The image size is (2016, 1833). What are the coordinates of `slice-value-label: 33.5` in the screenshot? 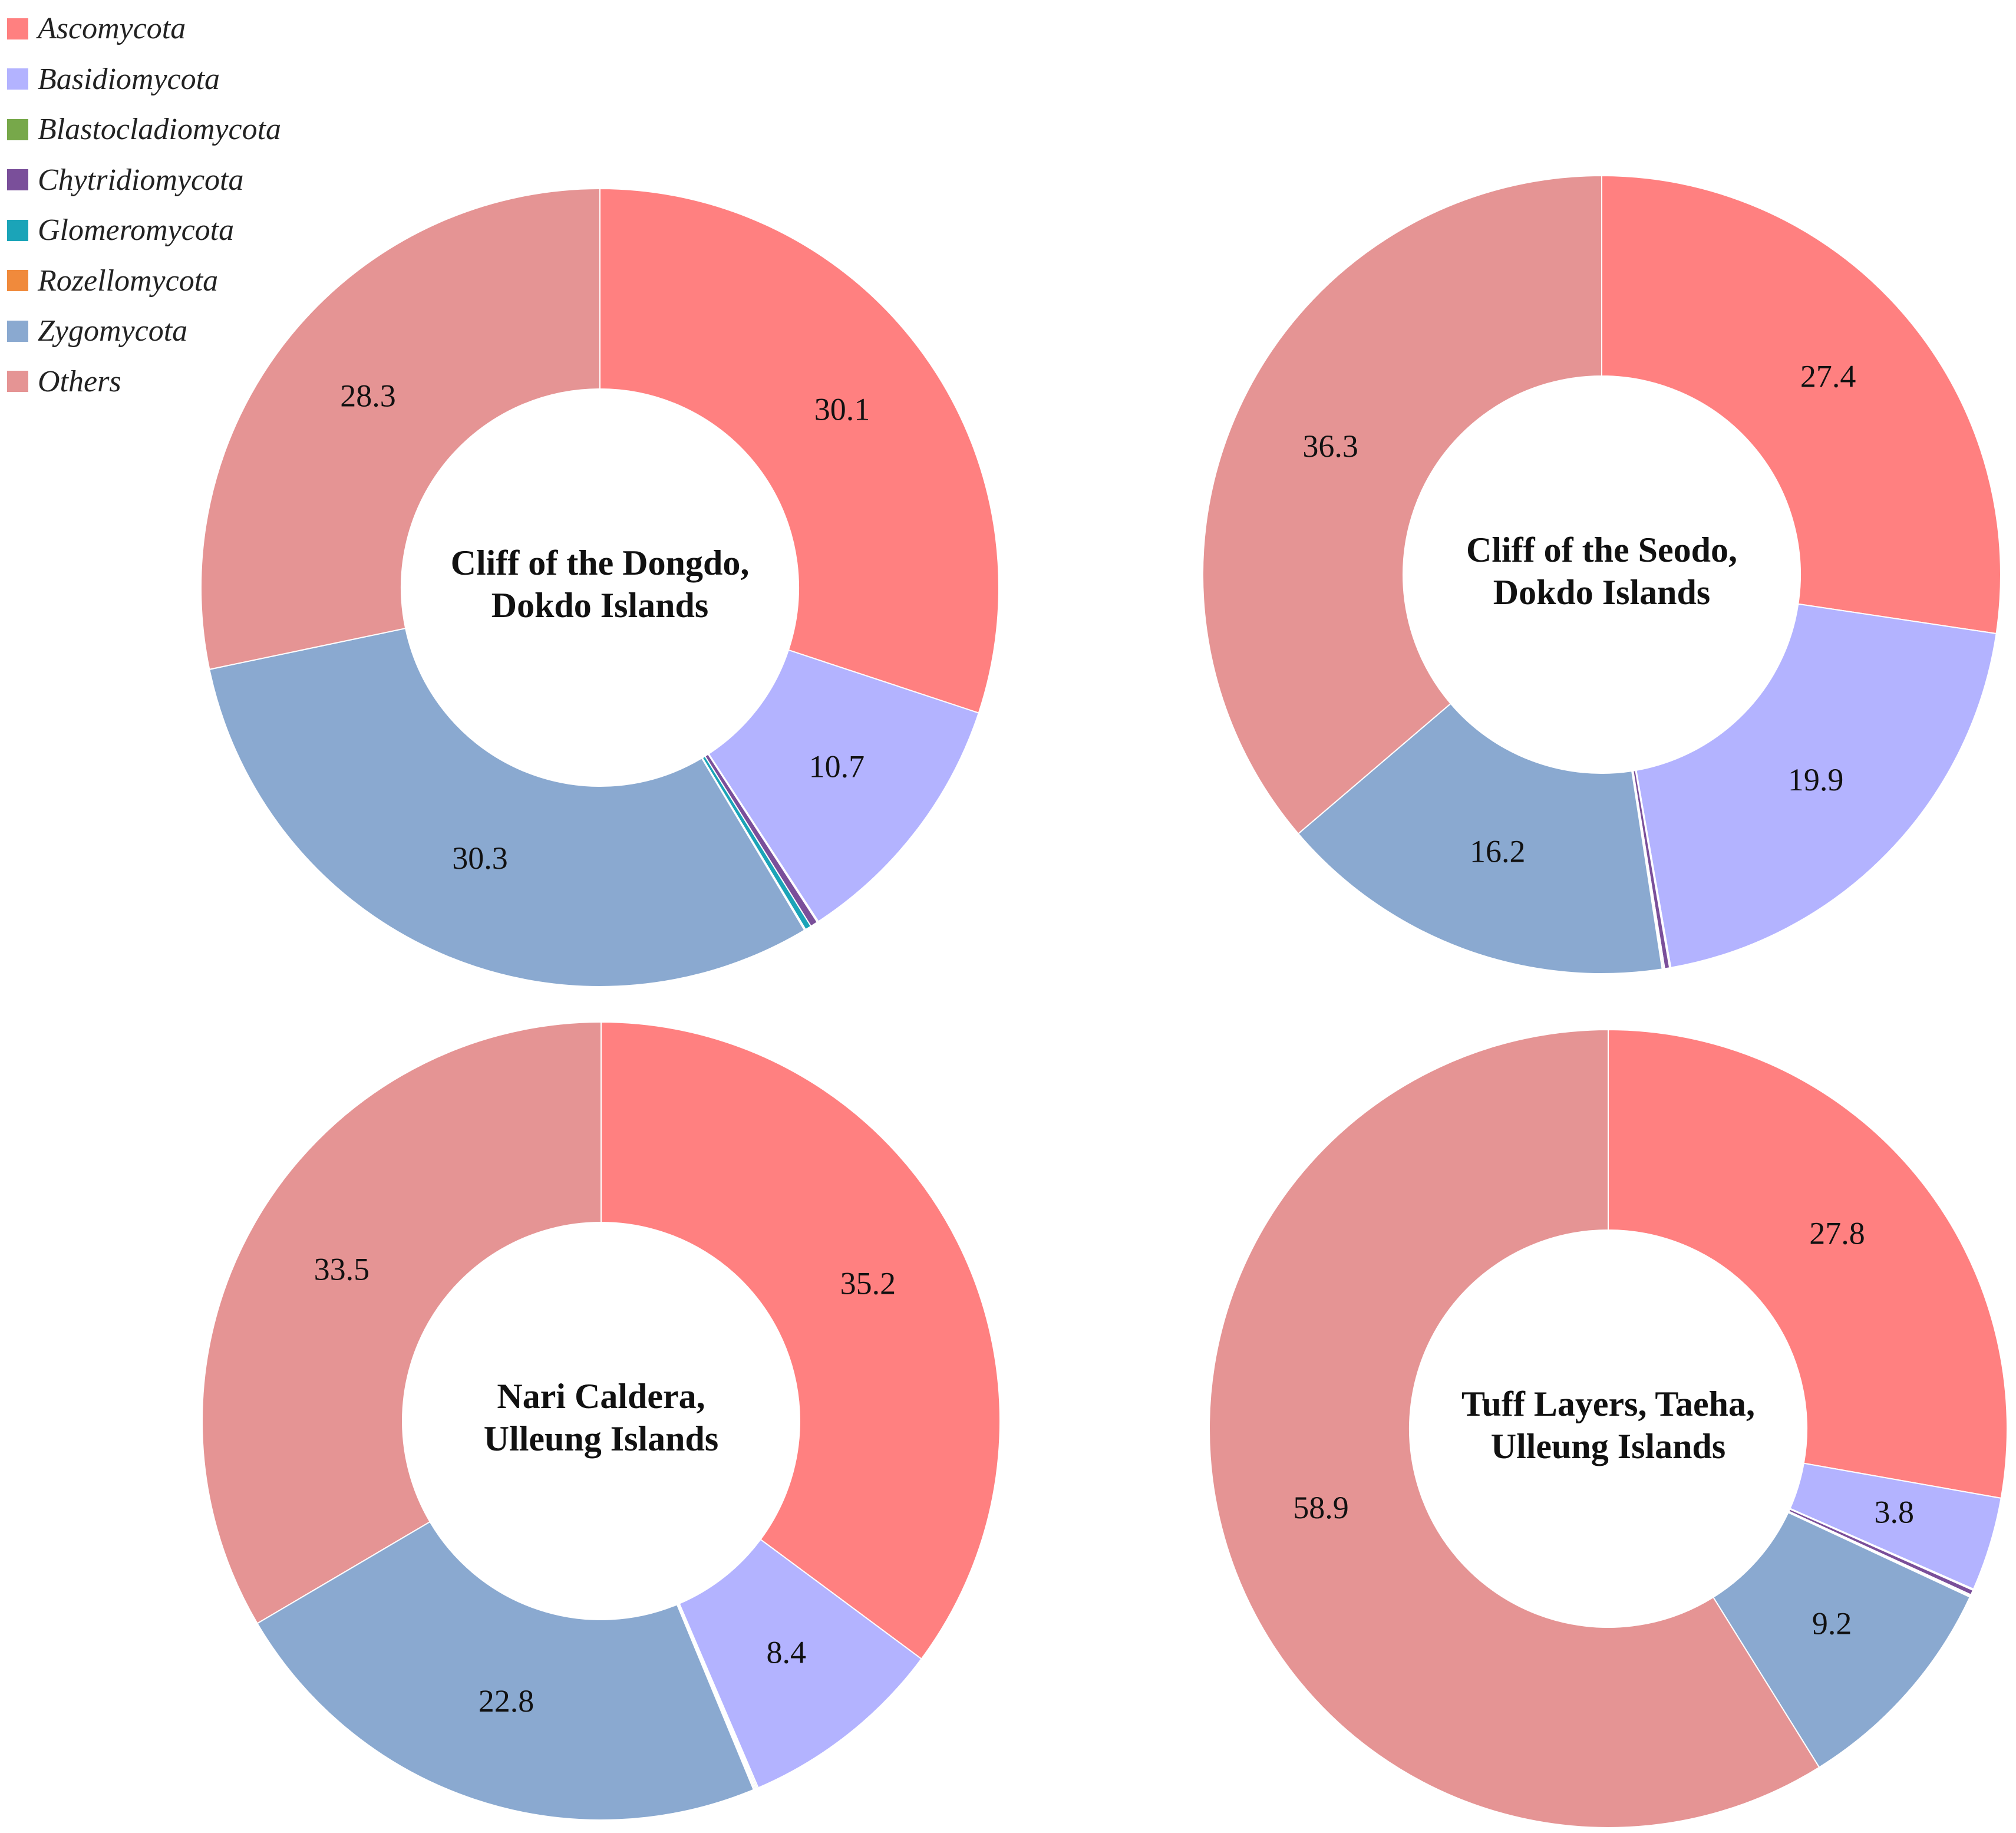 It's located at (342, 1269).